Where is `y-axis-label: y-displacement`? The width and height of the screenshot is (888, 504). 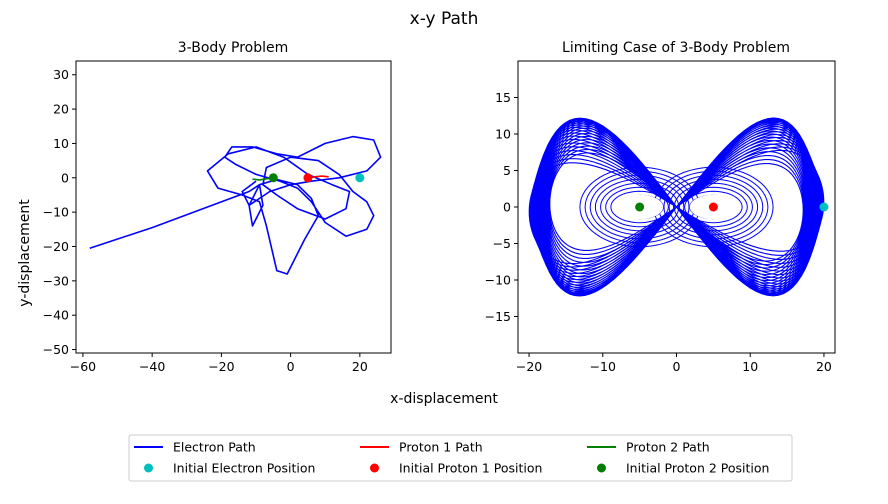
y-axis-label: y-displacement is located at coordinates (25, 253).